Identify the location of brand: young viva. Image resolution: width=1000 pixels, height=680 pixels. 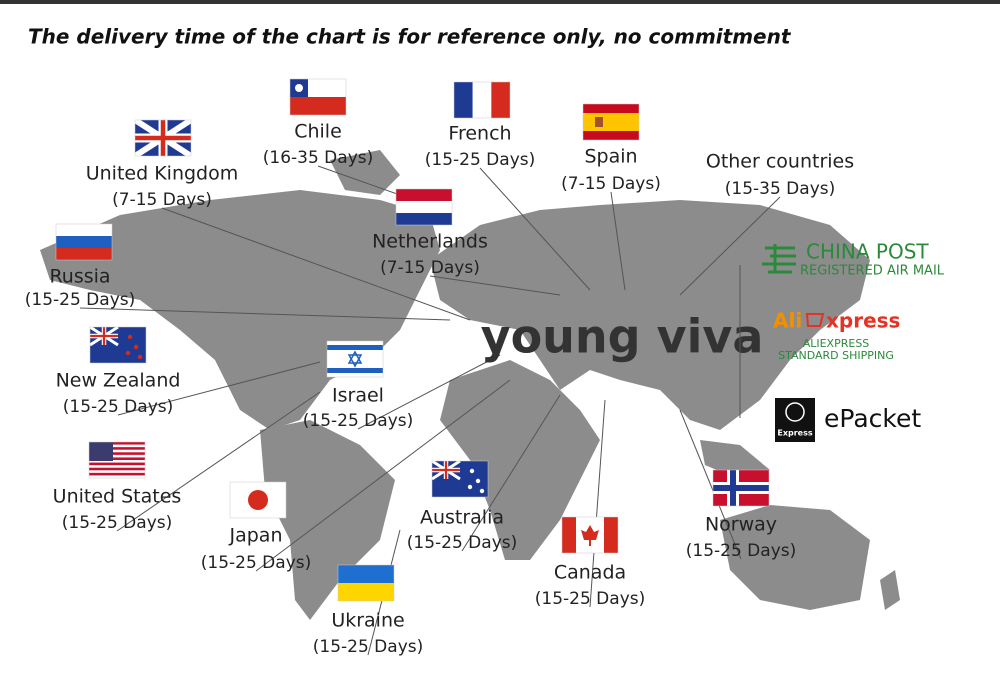
(622, 337).